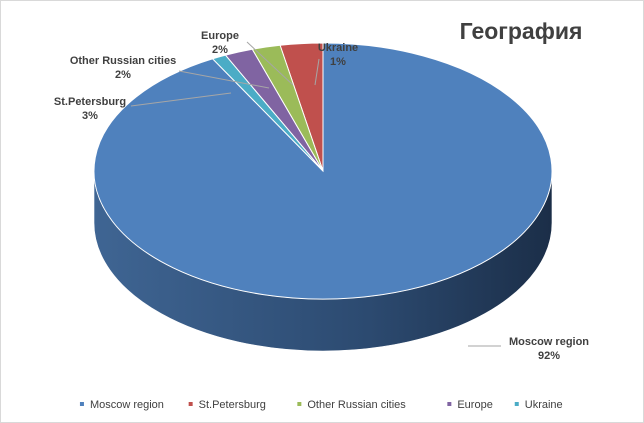  Describe the element at coordinates (338, 48) in the screenshot. I see `data-label-name-ukraine: Ukraine` at that location.